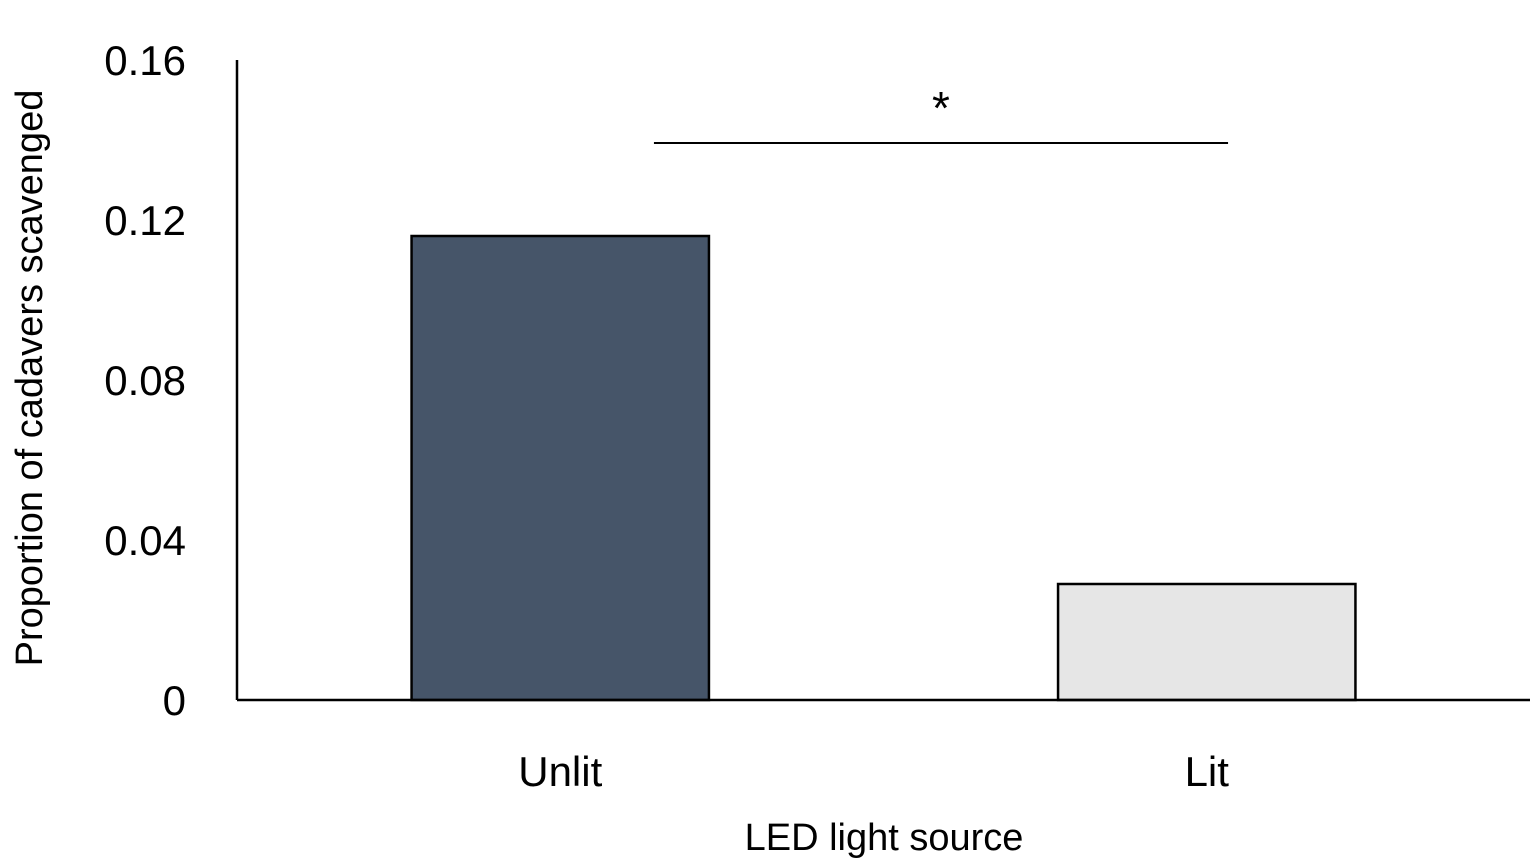 The width and height of the screenshot is (1535, 863). Describe the element at coordinates (941, 108) in the screenshot. I see `significance-label: *` at that location.